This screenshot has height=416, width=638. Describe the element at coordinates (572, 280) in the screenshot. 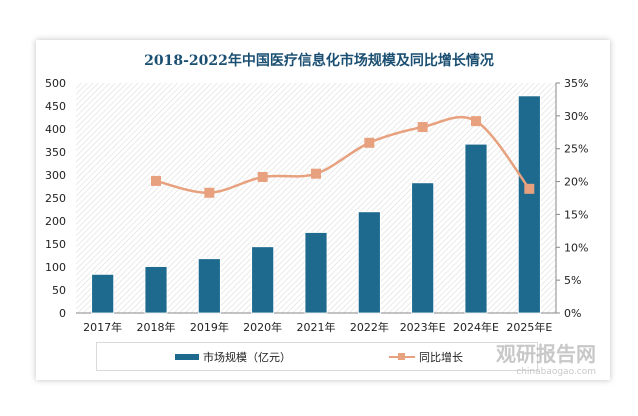

I see `y2-tick-label: 5%` at that location.